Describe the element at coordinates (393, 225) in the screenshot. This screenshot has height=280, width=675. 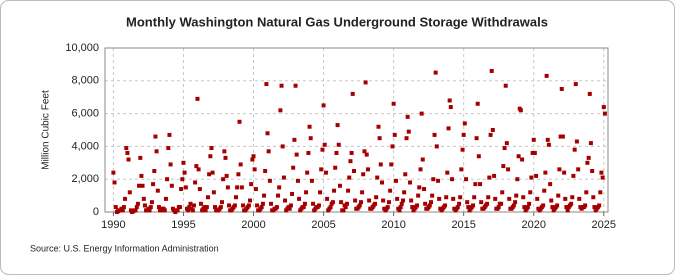
I see `x-tick-label: 2010` at that location.